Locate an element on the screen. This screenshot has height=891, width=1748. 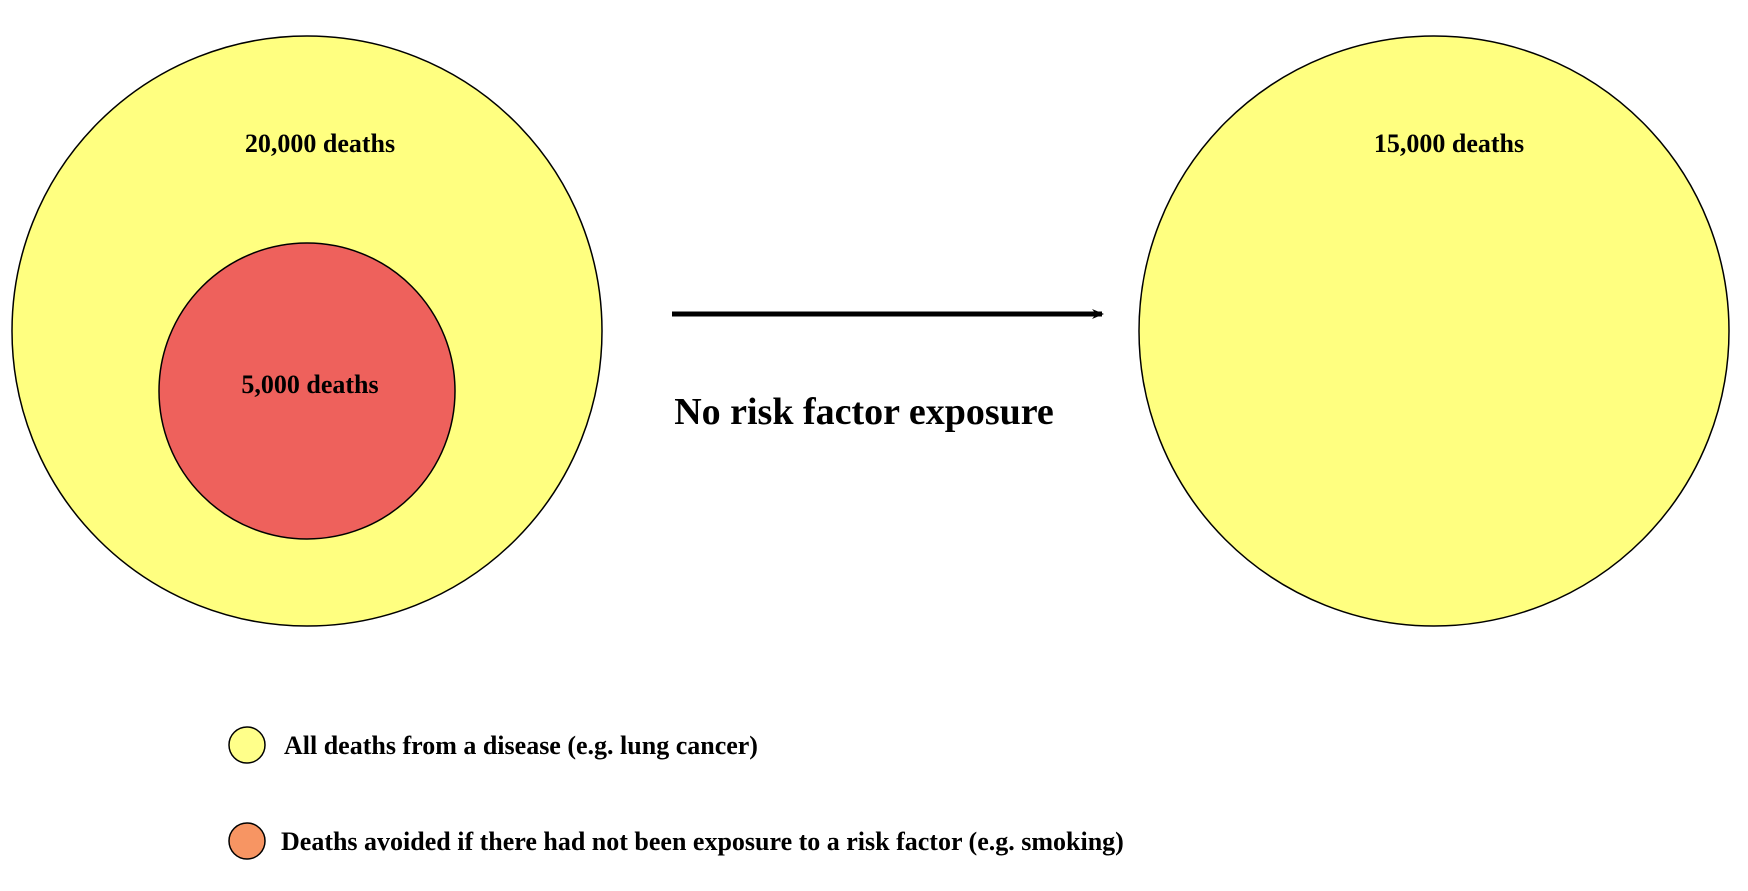
right-outer-label: 15,000 deaths is located at coordinates (1449, 143).